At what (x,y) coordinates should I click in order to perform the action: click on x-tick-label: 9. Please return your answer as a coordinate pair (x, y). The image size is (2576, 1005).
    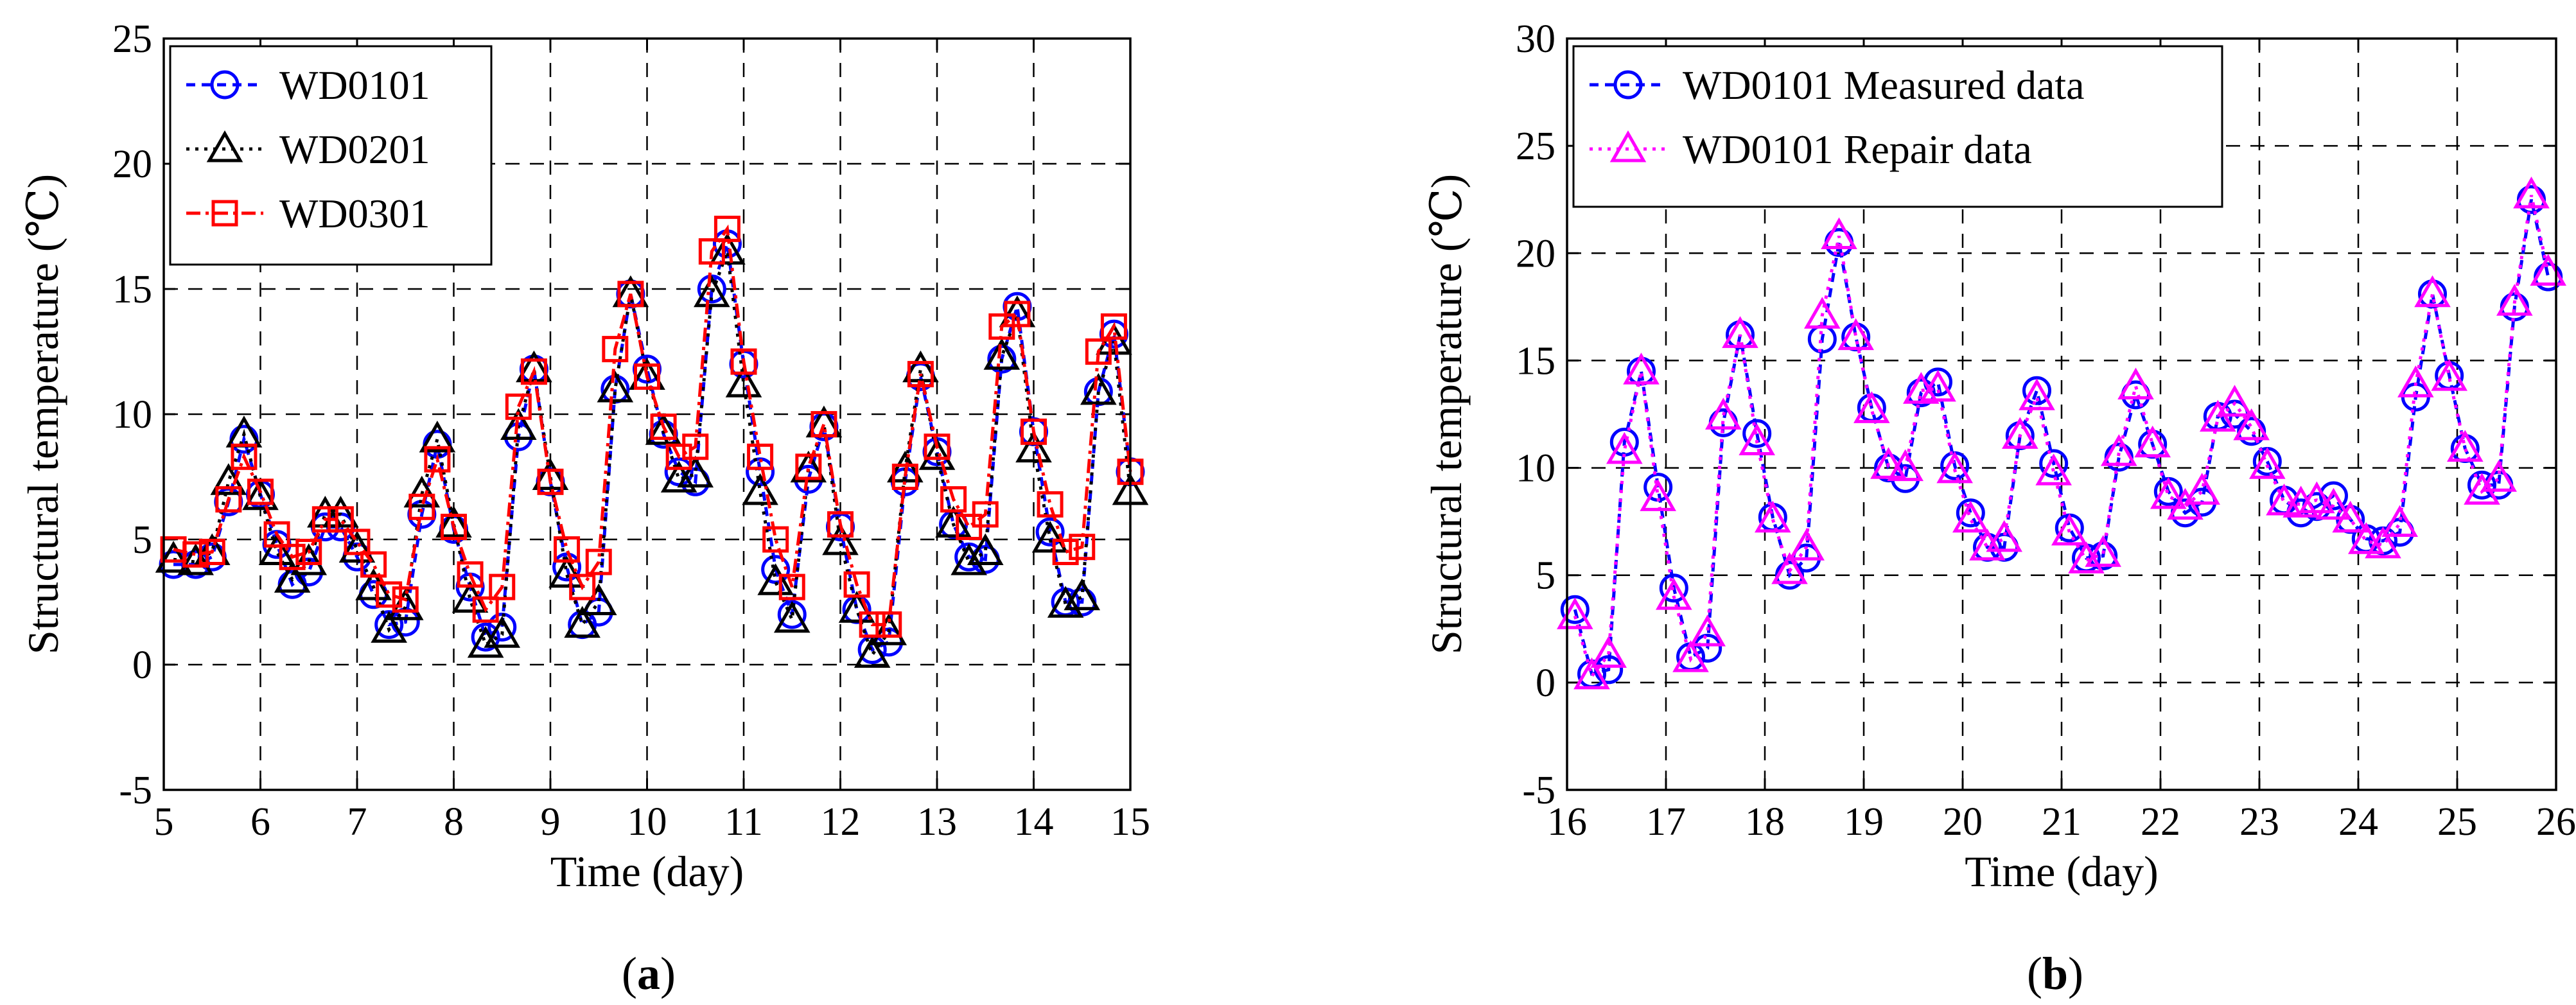
    Looking at the image, I should click on (551, 822).